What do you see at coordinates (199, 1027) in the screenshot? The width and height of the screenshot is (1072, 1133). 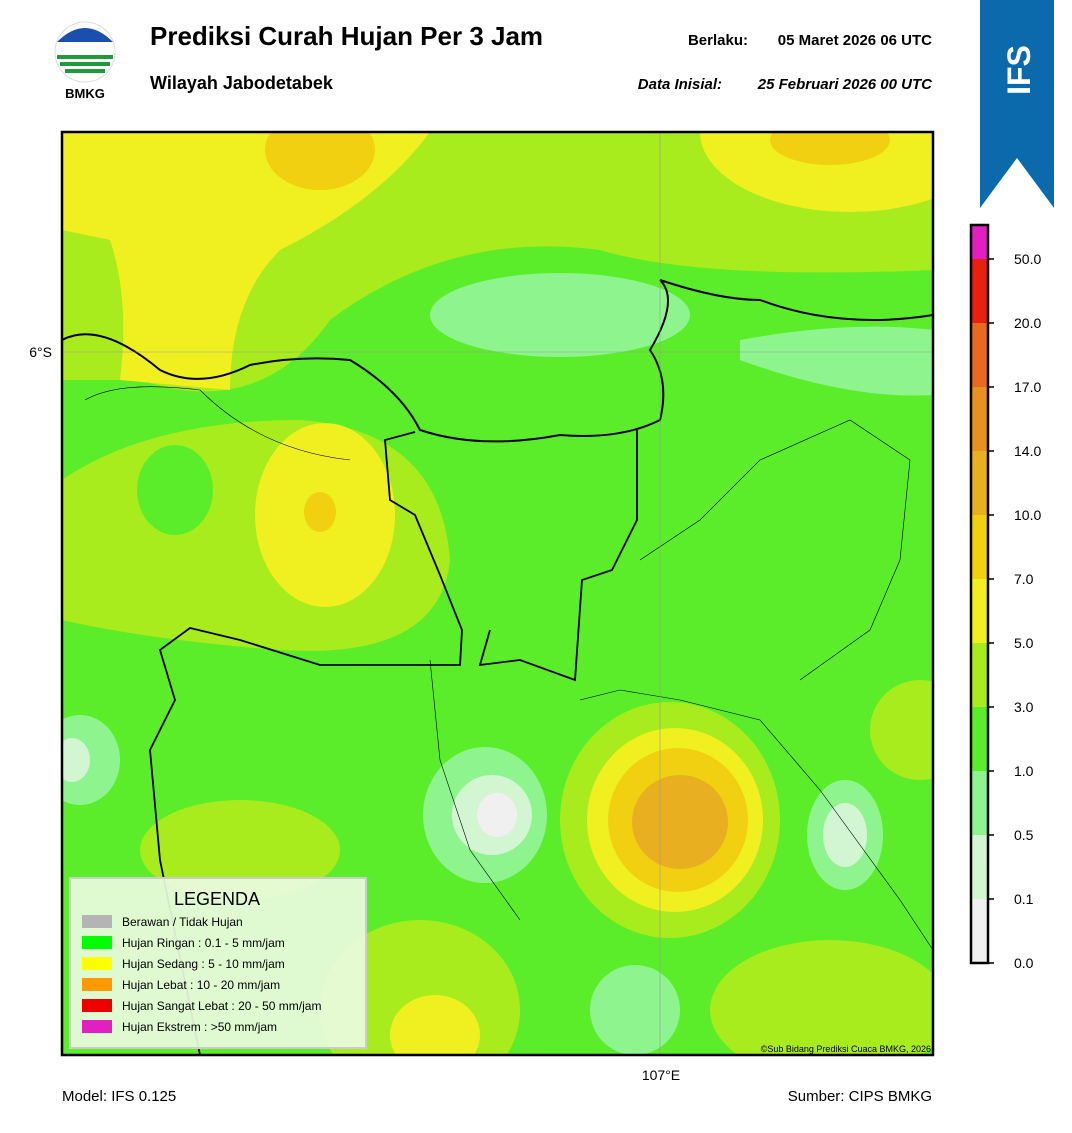 I see `legend-label: Hujan Ekstrem : >50 mm/jam` at bounding box center [199, 1027].